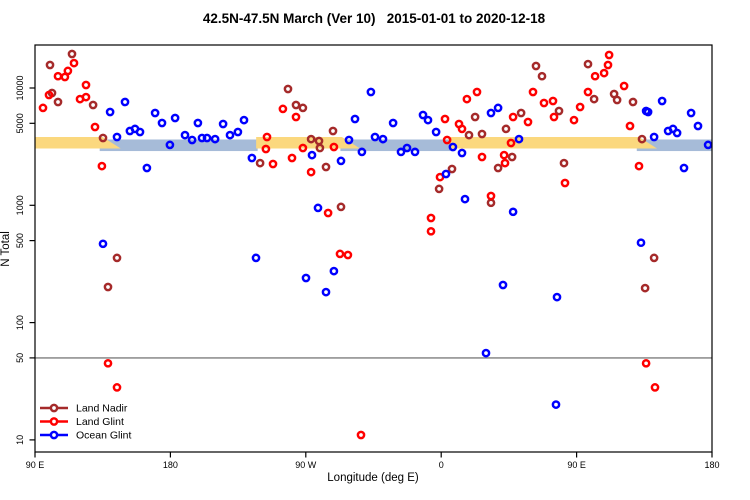 This screenshot has width=750, height=500. Describe the element at coordinates (20, 358) in the screenshot. I see `y-tick-label: 50` at that location.